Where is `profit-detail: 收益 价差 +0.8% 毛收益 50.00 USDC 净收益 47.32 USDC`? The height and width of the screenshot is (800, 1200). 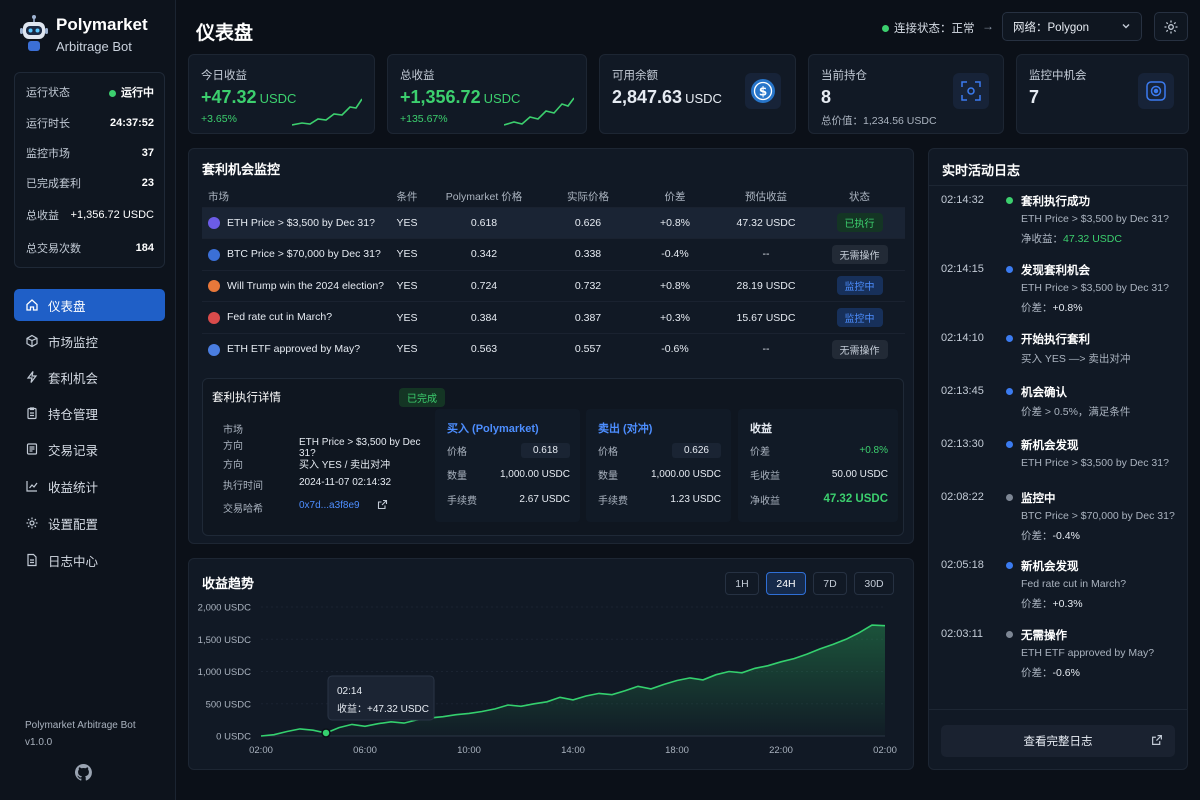 profit-detail: 收益 价差 +0.8% 毛收益 50.00 USDC 净收益 47.32 USDC is located at coordinates (818, 465).